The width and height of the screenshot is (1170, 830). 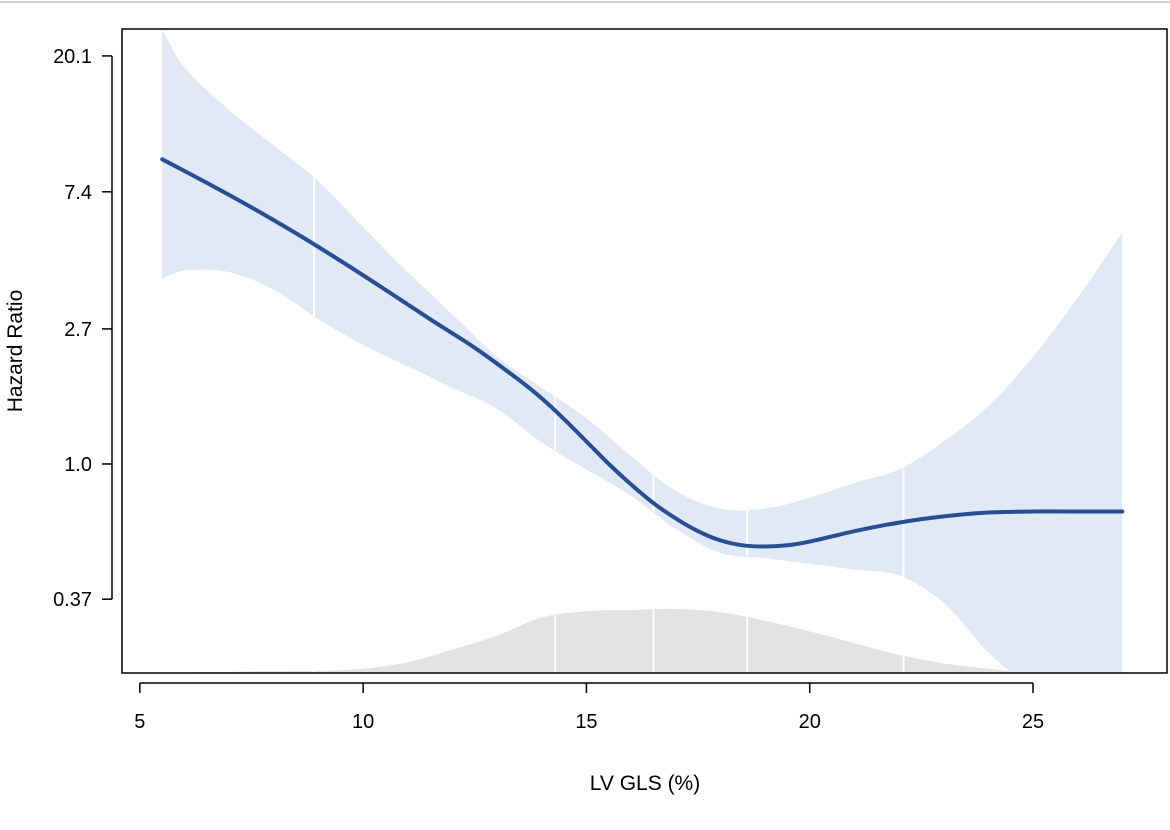 I want to click on y-tick-label: 1.0, so click(x=78, y=465).